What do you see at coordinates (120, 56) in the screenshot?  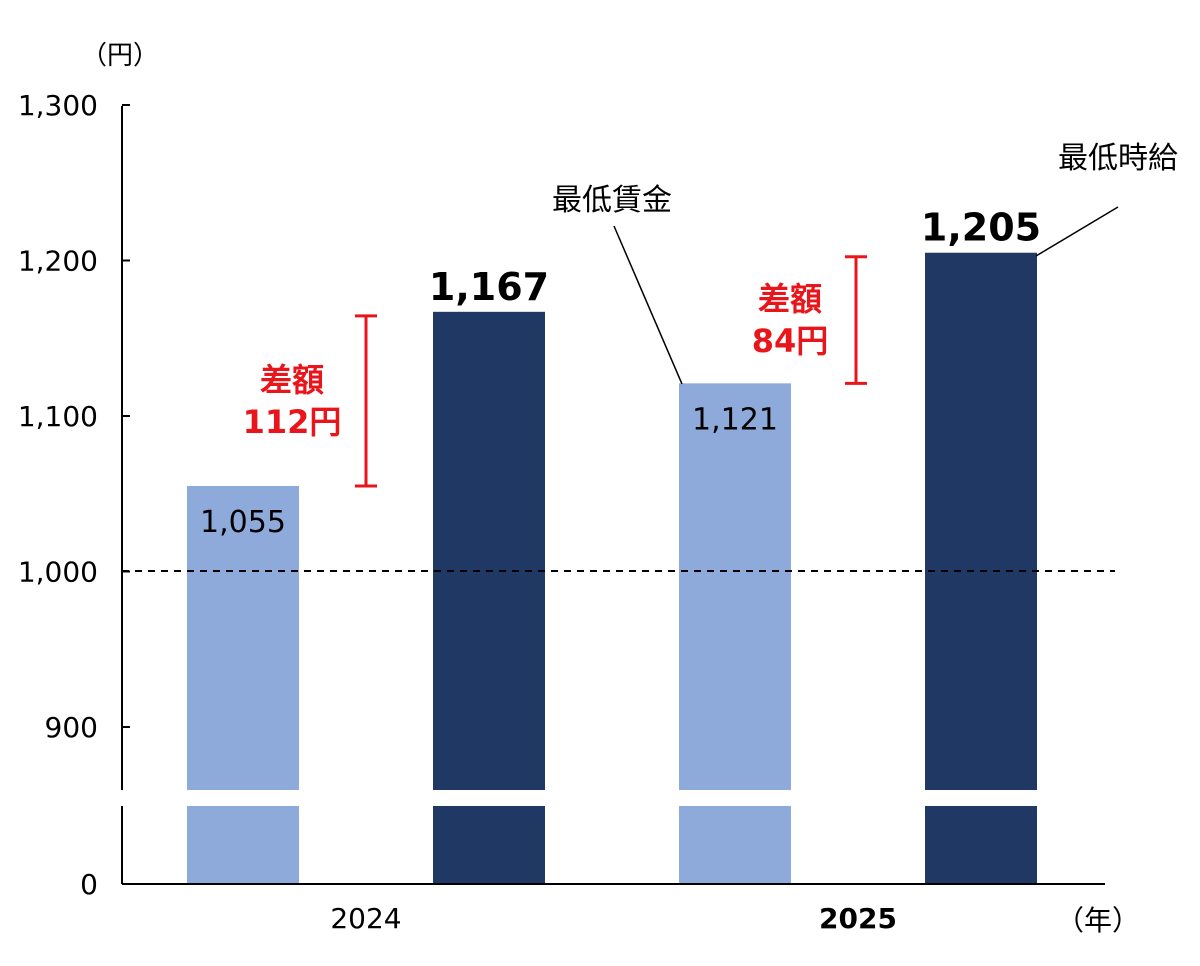 I see `y-axis-unit: （円）` at bounding box center [120, 56].